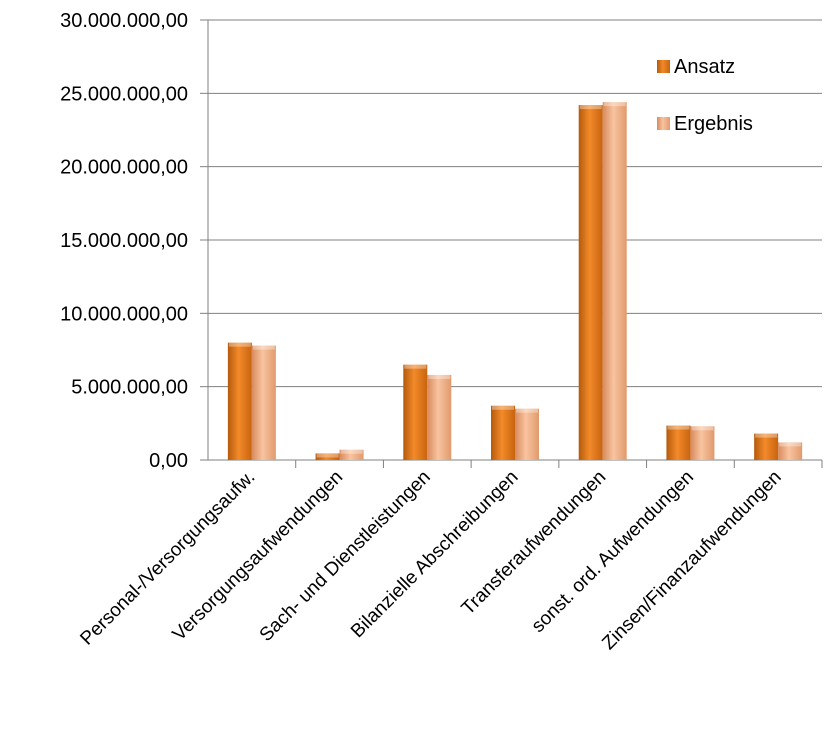  I want to click on y-tick-label: 5.000.000,00, so click(129, 388).